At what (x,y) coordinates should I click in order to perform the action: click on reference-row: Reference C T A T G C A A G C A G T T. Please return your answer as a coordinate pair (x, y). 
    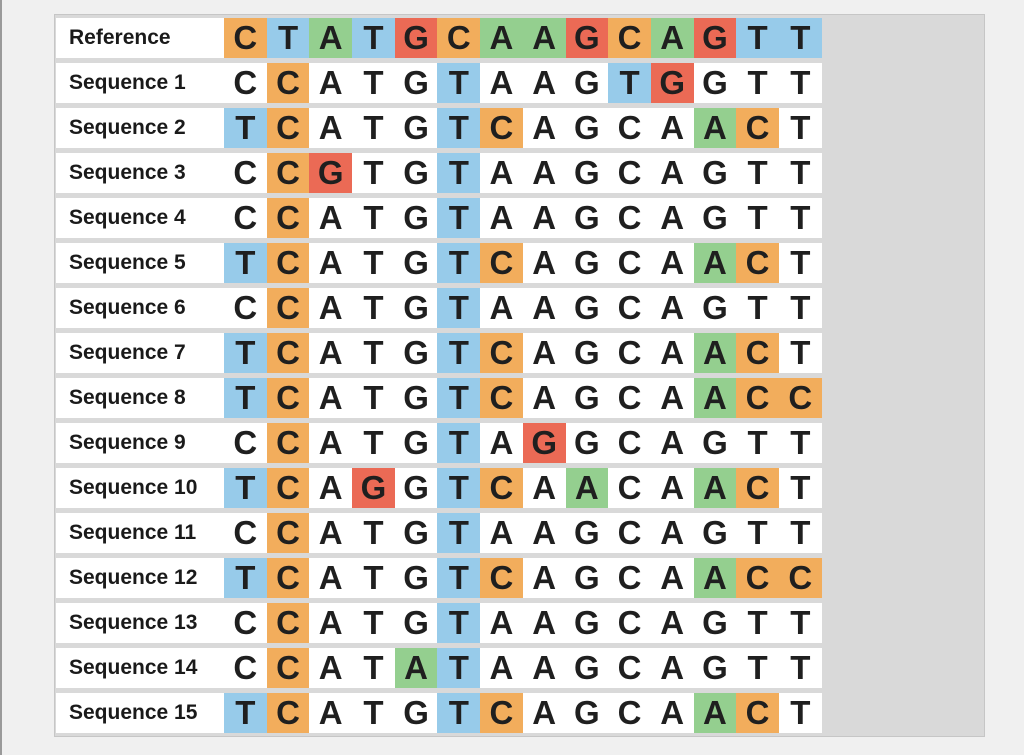
    Looking at the image, I should click on (520, 38).